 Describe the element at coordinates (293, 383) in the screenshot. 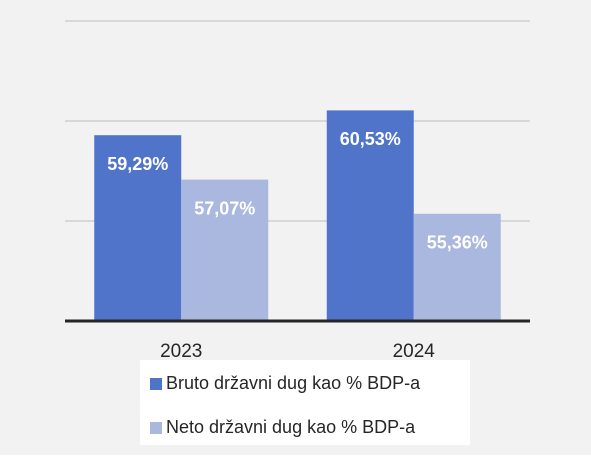

I see `legend-label: Bruto državni dug kao % BDP-a` at that location.